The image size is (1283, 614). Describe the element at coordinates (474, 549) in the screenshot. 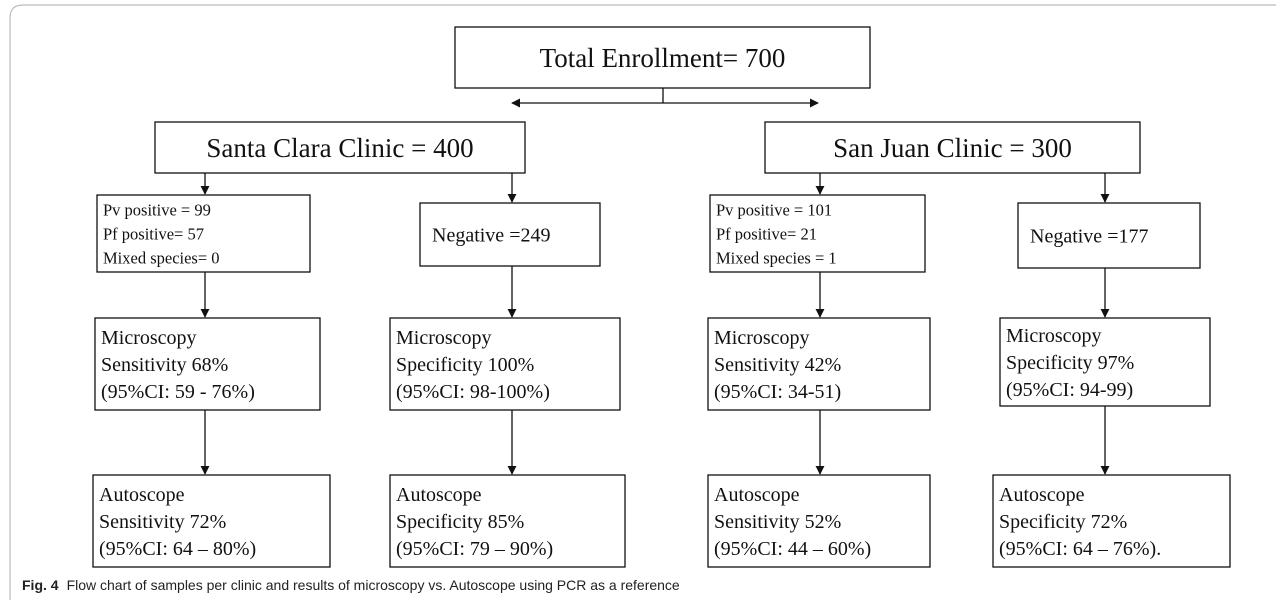

I see `node-text: (95%CI: 79 – 90%)` at that location.